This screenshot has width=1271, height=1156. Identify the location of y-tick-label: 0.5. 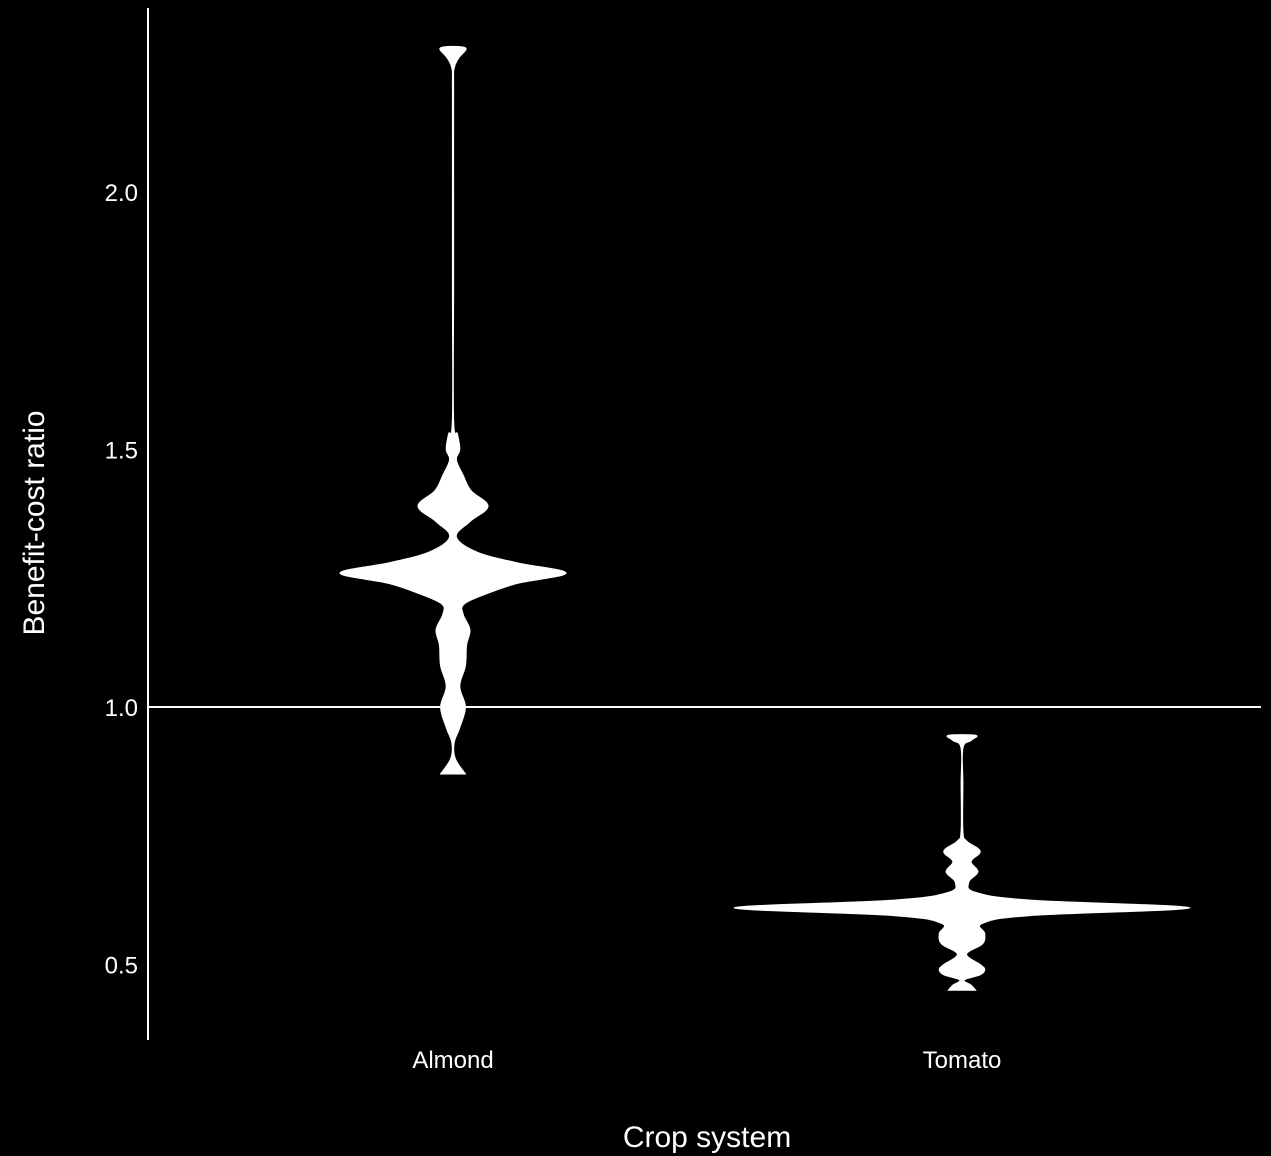
(121, 966).